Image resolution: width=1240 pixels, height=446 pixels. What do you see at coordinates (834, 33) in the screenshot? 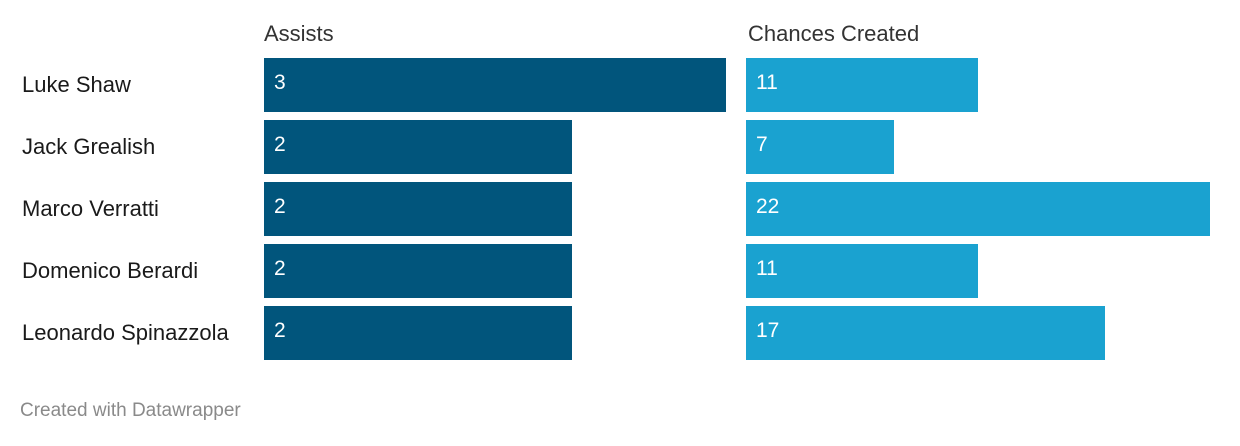
I see `series-header: Chances Created` at bounding box center [834, 33].